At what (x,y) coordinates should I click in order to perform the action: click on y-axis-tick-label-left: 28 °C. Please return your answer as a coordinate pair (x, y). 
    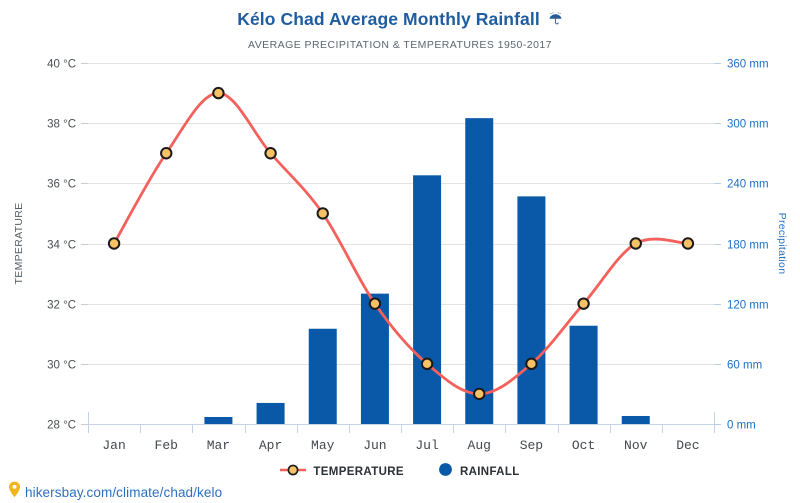
    Looking at the image, I should click on (61, 426).